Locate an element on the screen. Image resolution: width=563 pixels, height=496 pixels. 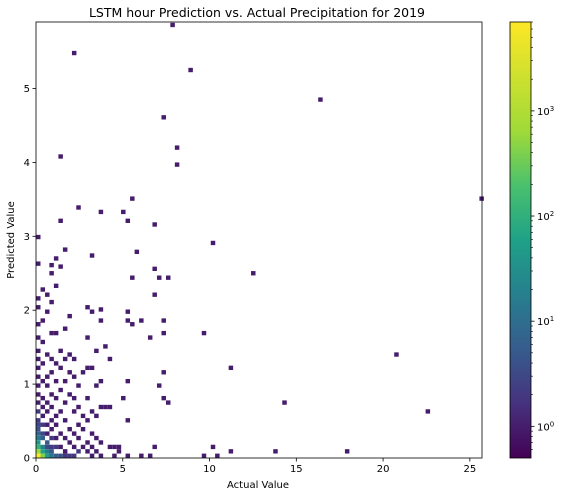
y-tick-label: 0 is located at coordinates (27, 459).